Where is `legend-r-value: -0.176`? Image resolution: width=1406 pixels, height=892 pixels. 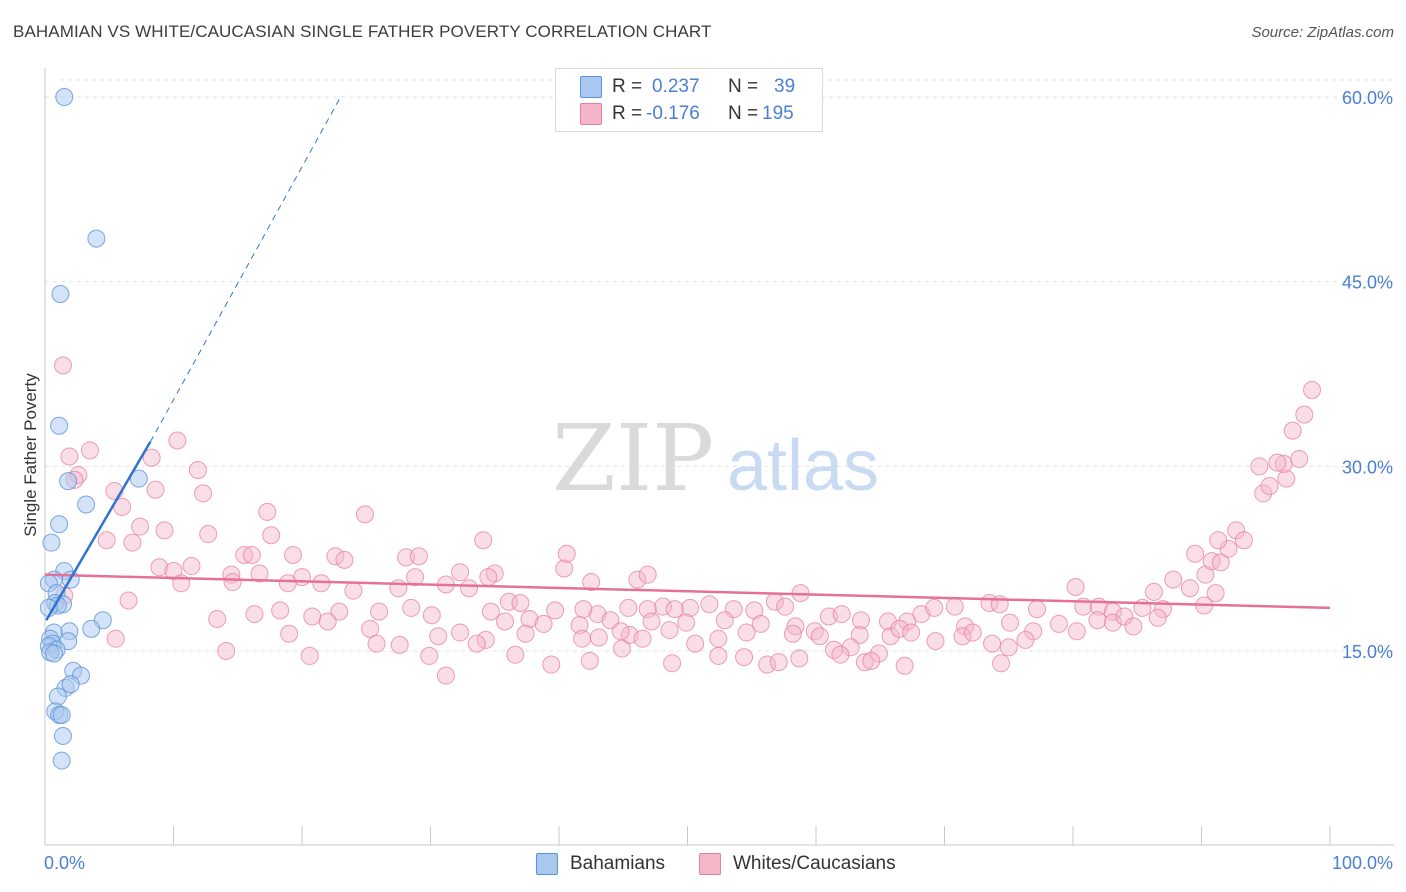
legend-r-value: -0.176 is located at coordinates (673, 113).